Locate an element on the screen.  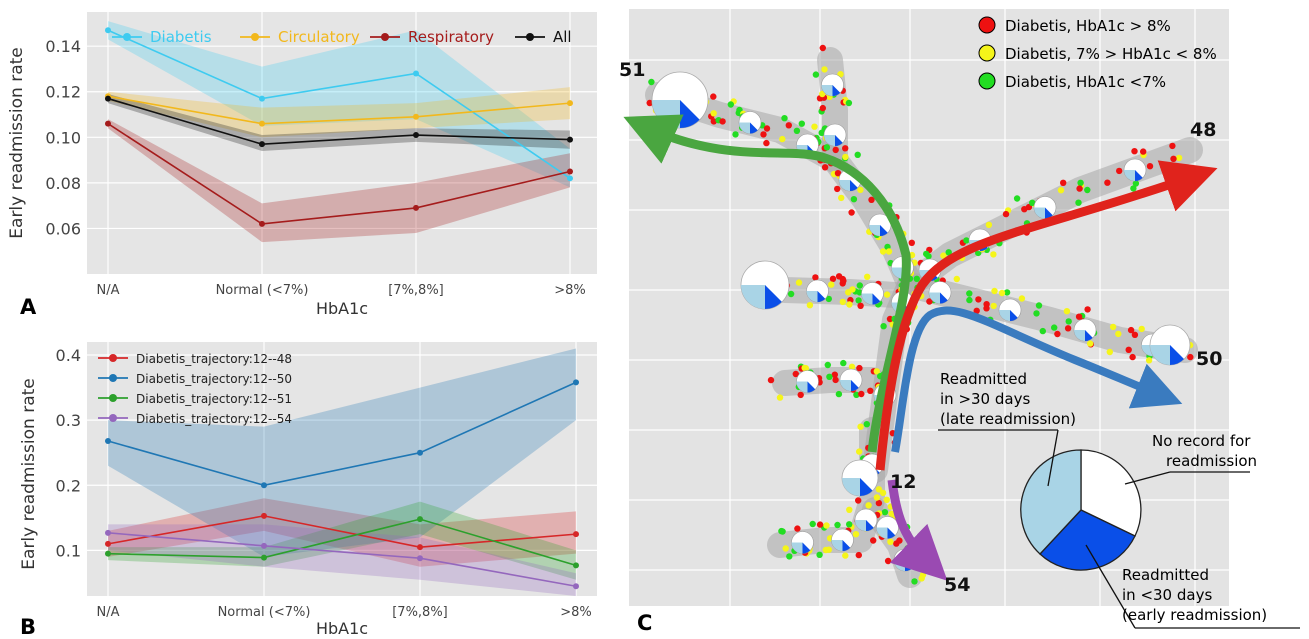
panel-label-c: C is located at coordinates (644, 623).